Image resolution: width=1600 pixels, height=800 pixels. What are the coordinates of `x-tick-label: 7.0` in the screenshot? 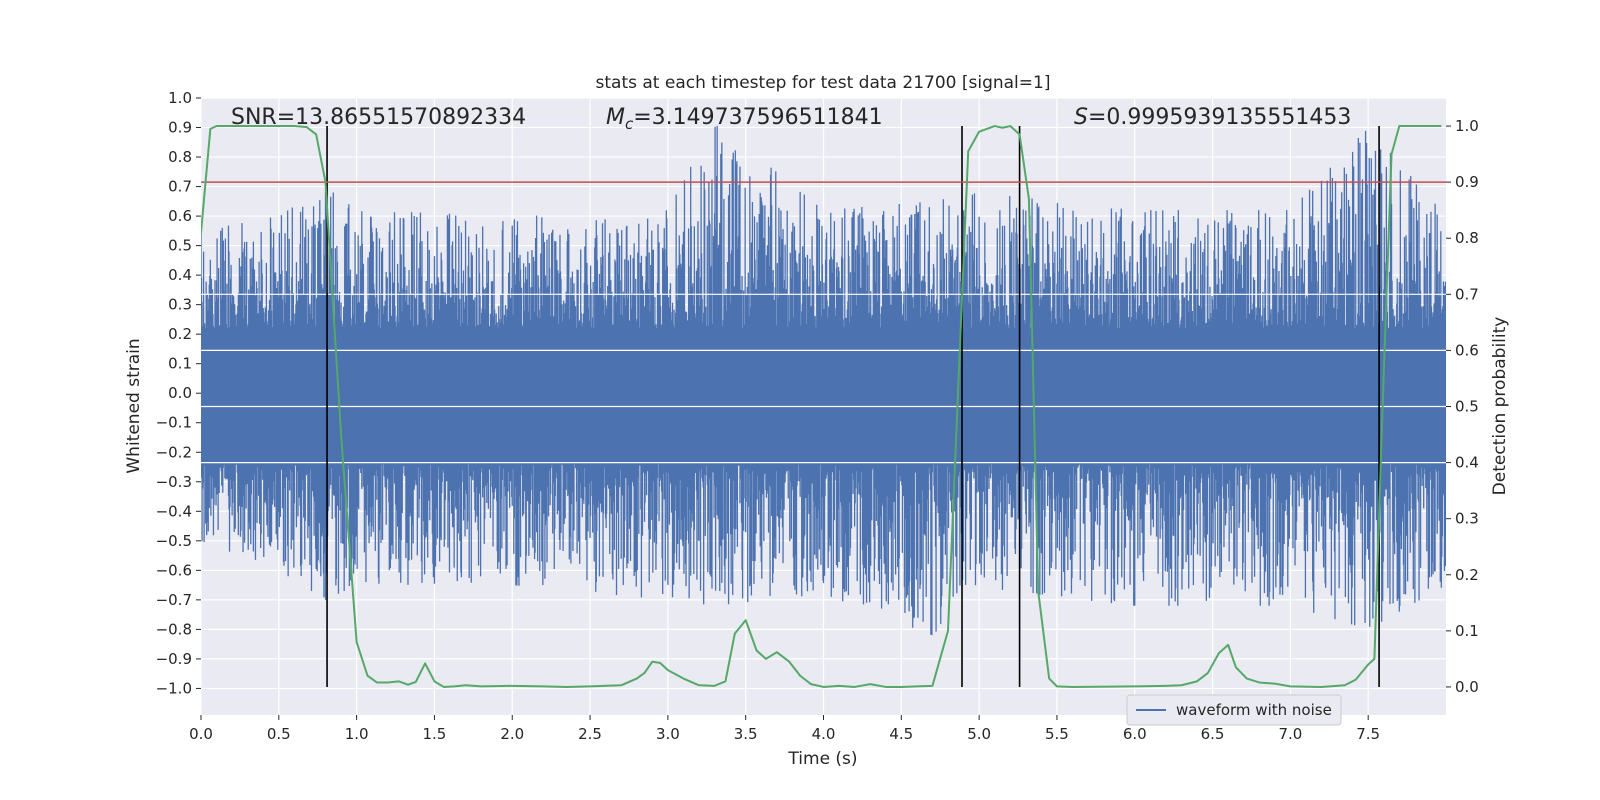 It's located at (1290, 734).